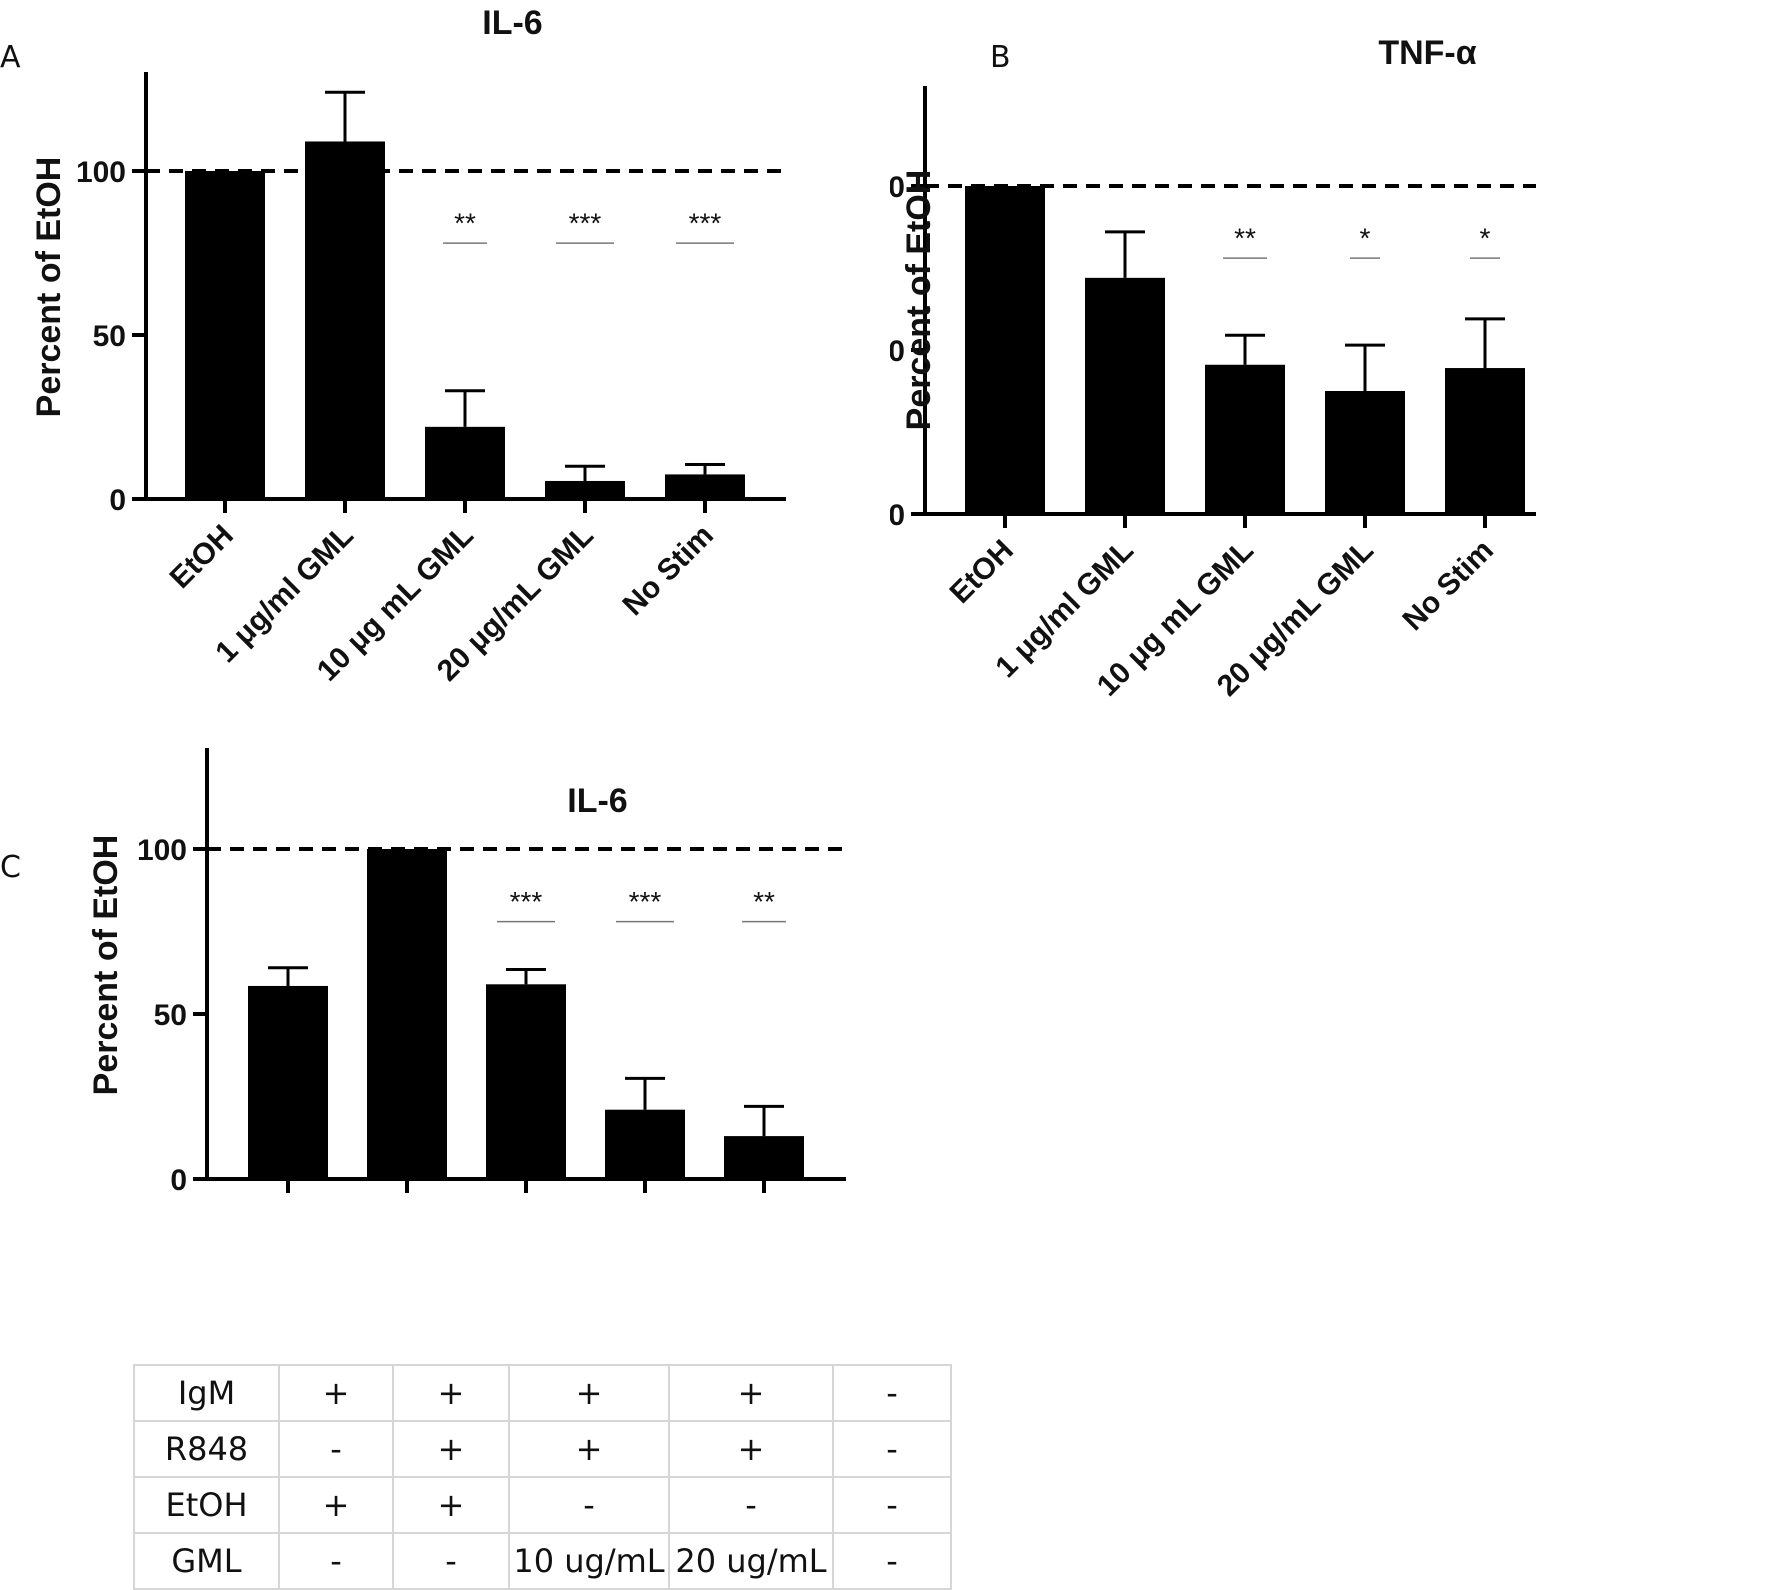  Describe the element at coordinates (512, 23) in the screenshot. I see `panel-title-a: IL-6` at that location.